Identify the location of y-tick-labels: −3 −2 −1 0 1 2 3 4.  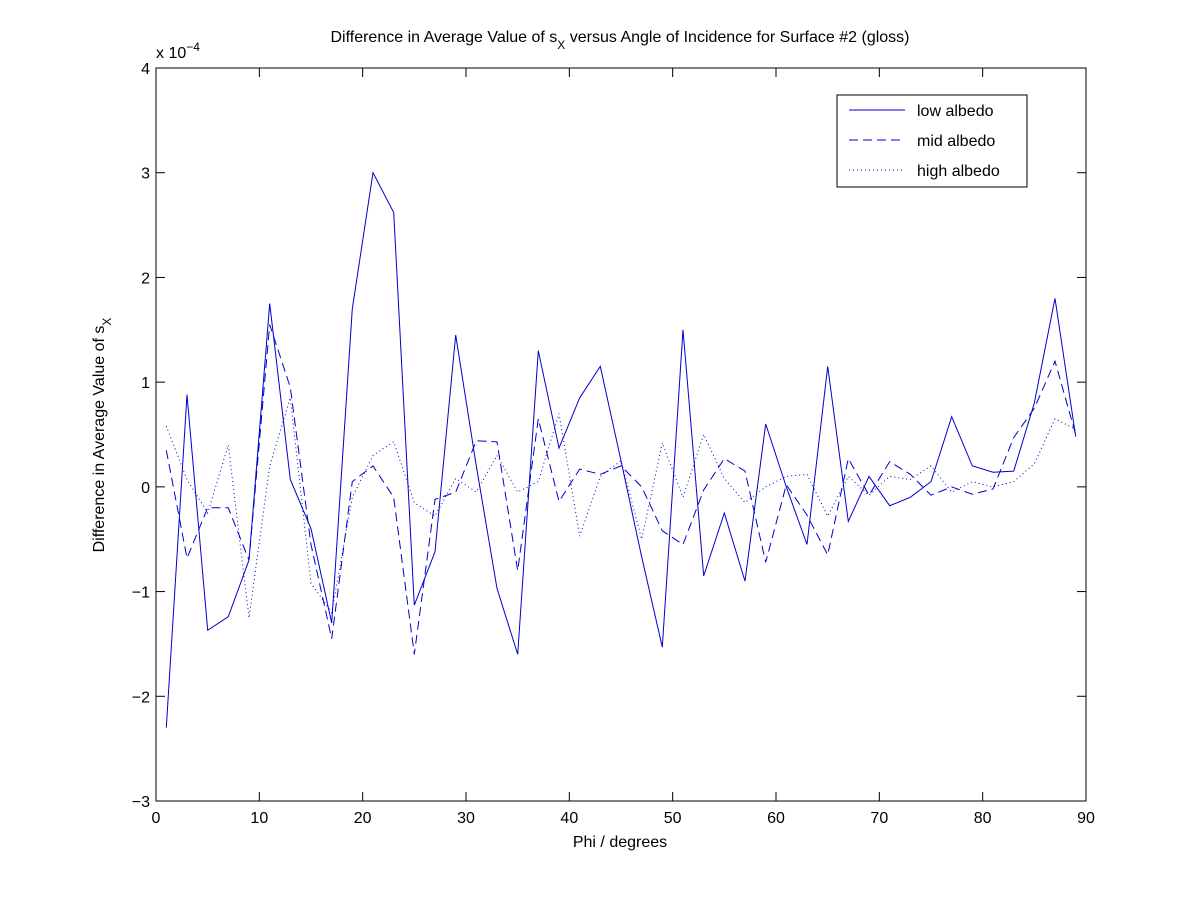
(141, 436).